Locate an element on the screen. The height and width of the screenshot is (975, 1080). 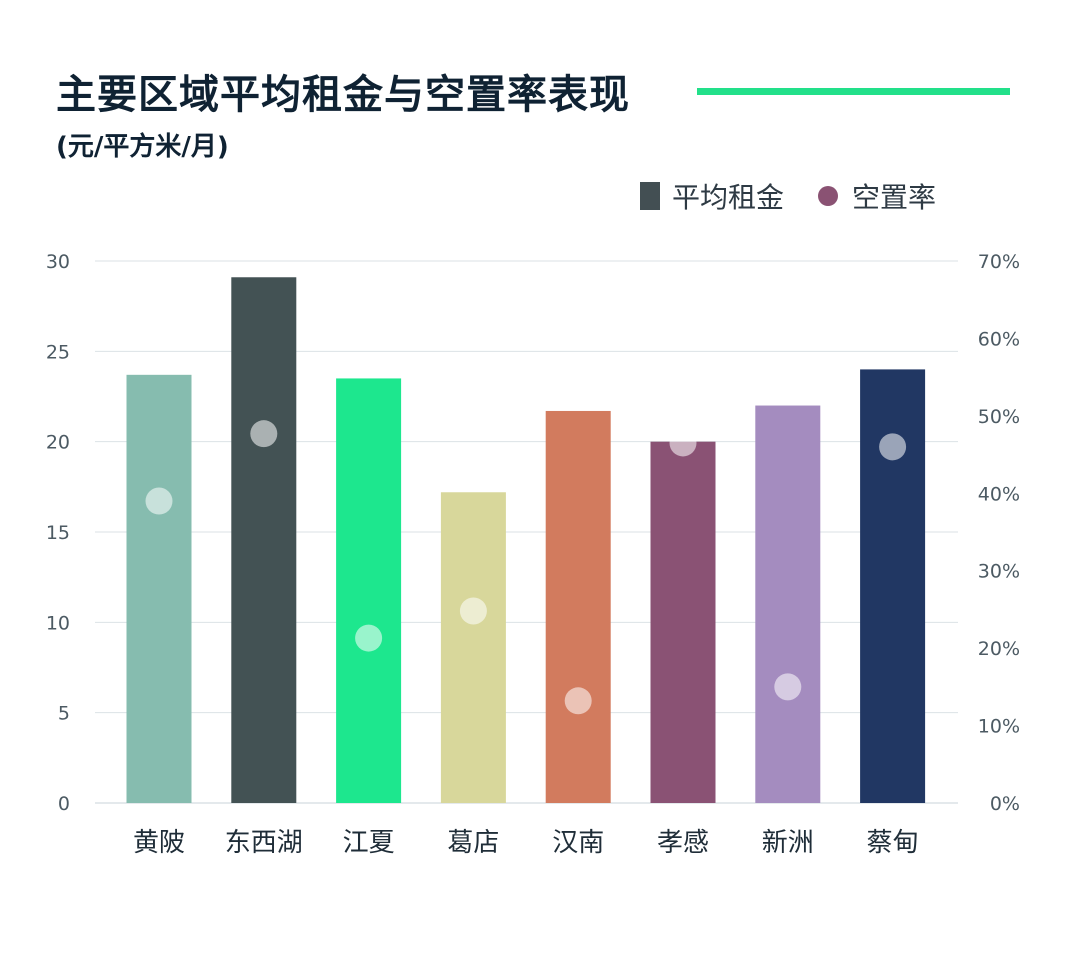
category-label: 葛店 is located at coordinates (473, 843).